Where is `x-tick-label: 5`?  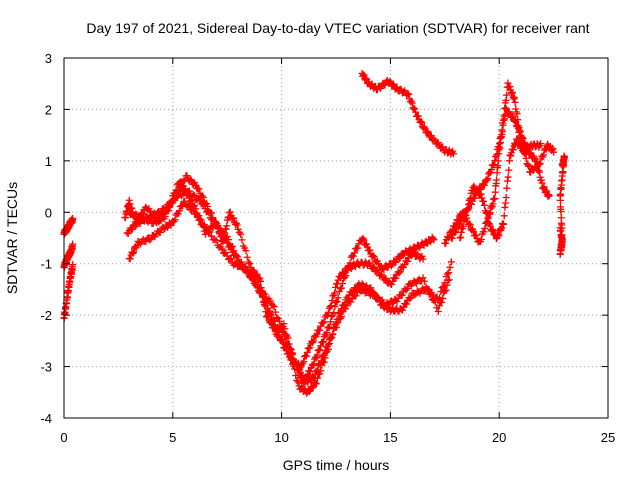 x-tick-label: 5 is located at coordinates (172, 437).